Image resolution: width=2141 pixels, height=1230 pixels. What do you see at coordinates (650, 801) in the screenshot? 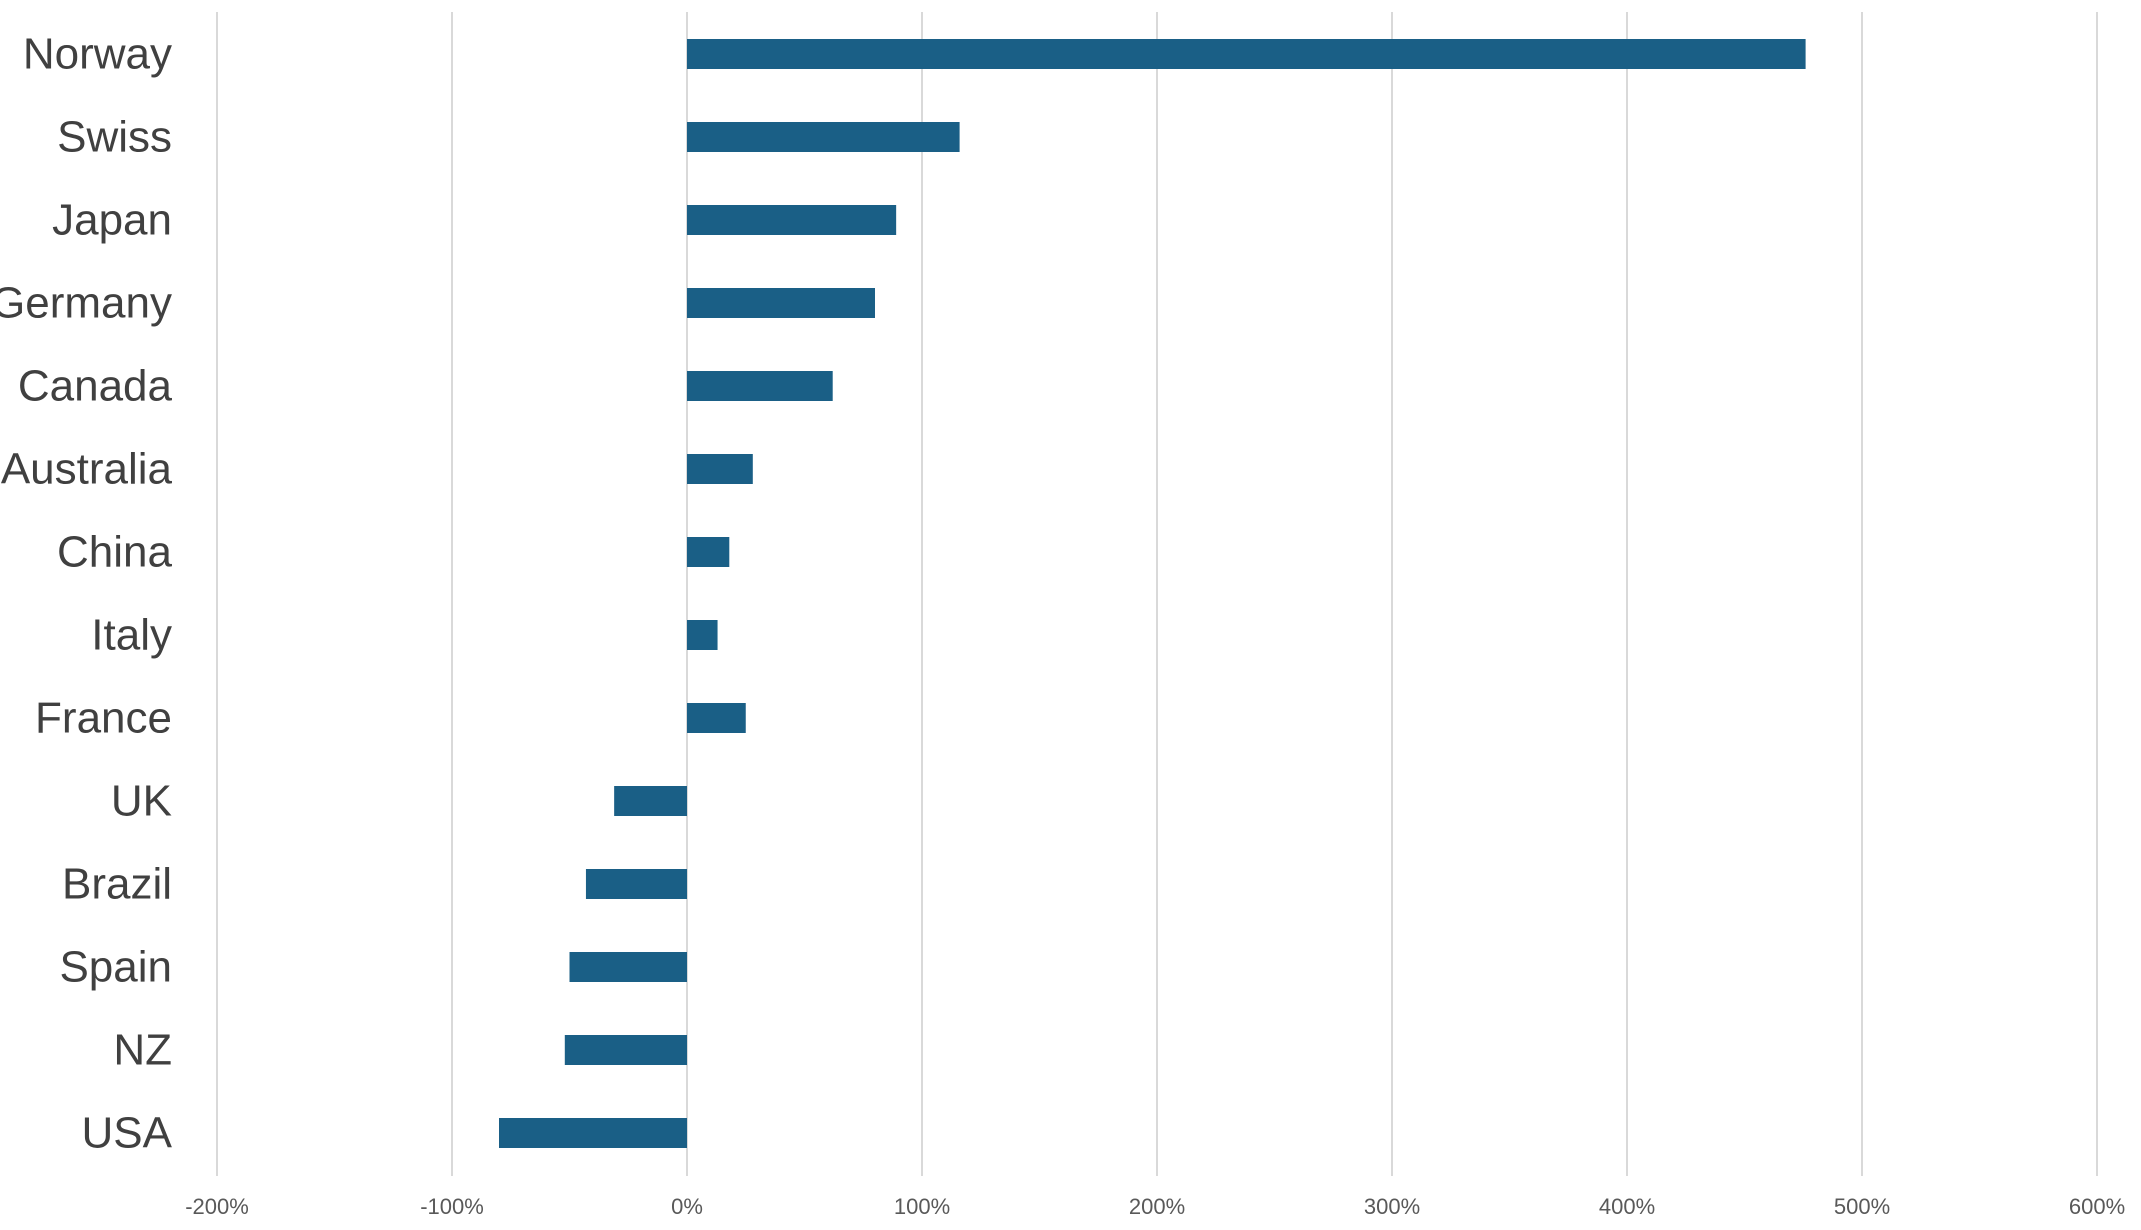
I see `bar-uk` at bounding box center [650, 801].